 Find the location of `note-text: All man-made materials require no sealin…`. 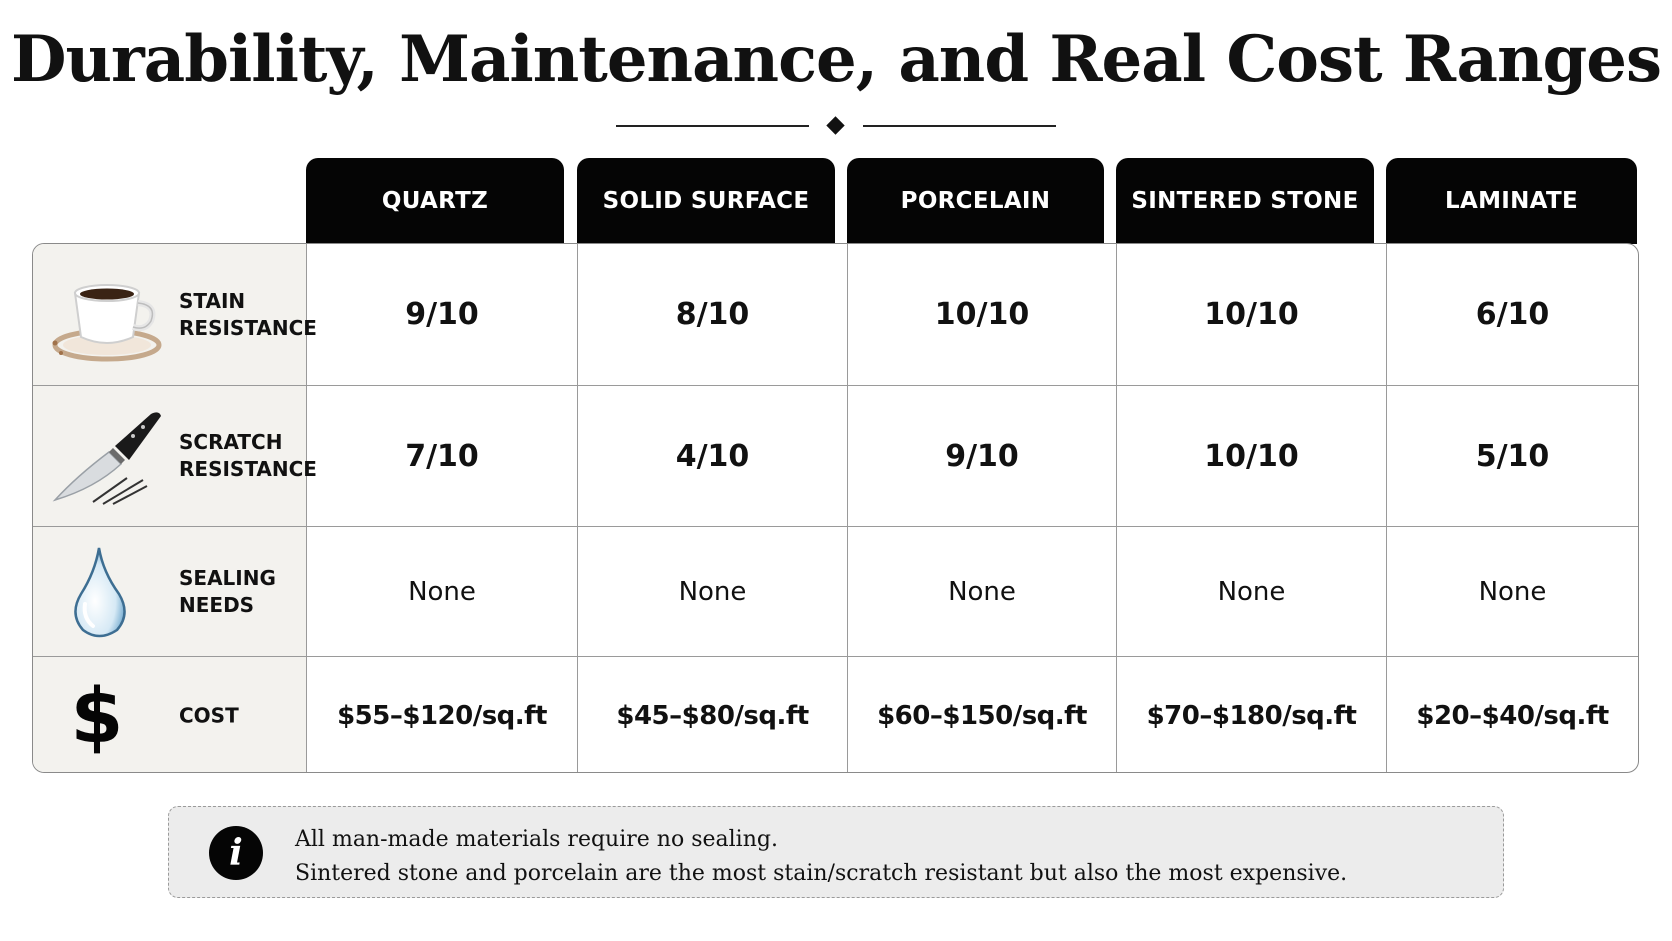

note-text: All man-made materials require no sealin… is located at coordinates (821, 857).